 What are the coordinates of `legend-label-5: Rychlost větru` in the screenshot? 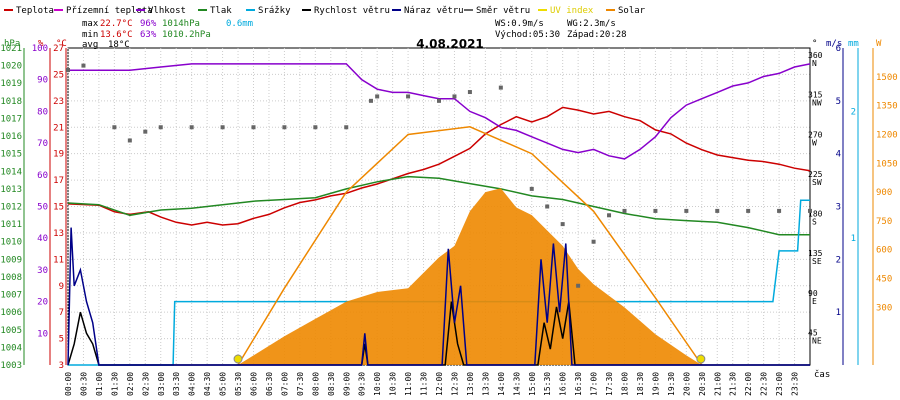 It's located at (352, 11).